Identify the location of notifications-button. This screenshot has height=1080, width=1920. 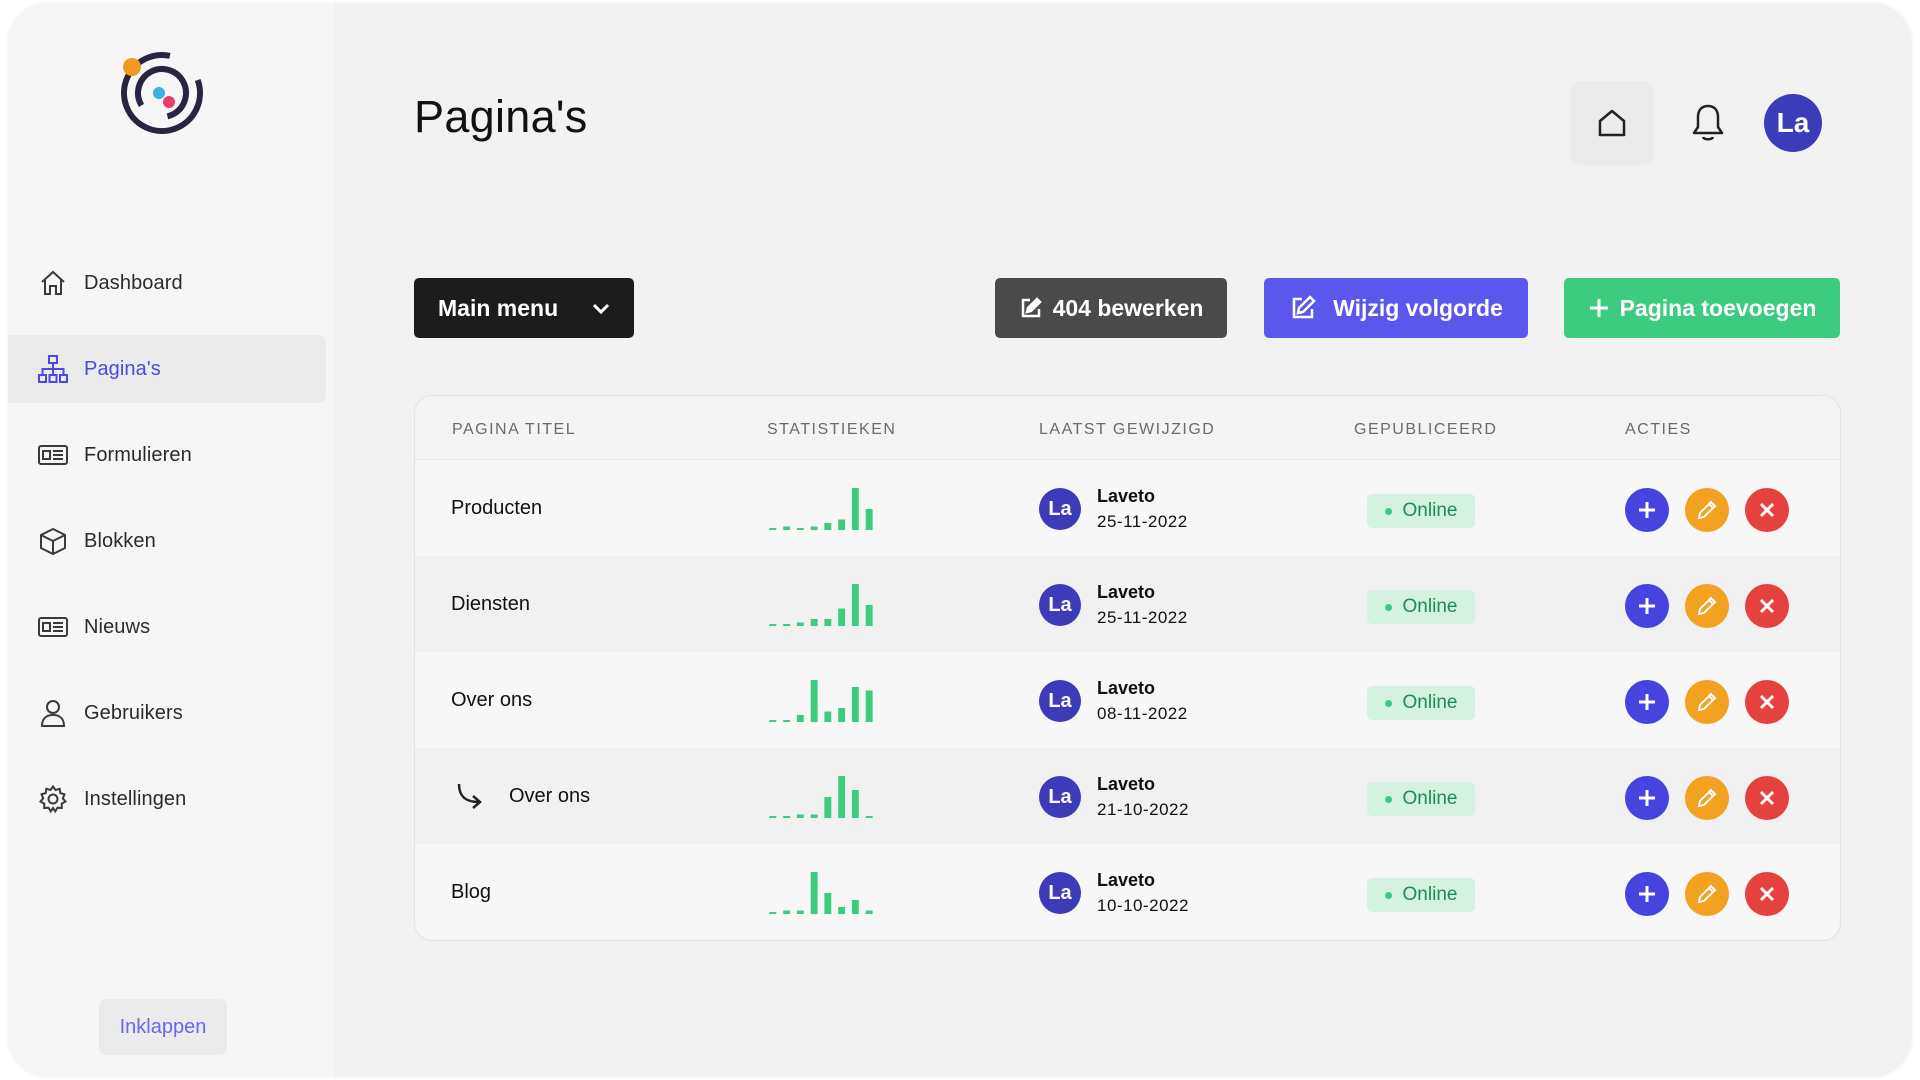
(1708, 123).